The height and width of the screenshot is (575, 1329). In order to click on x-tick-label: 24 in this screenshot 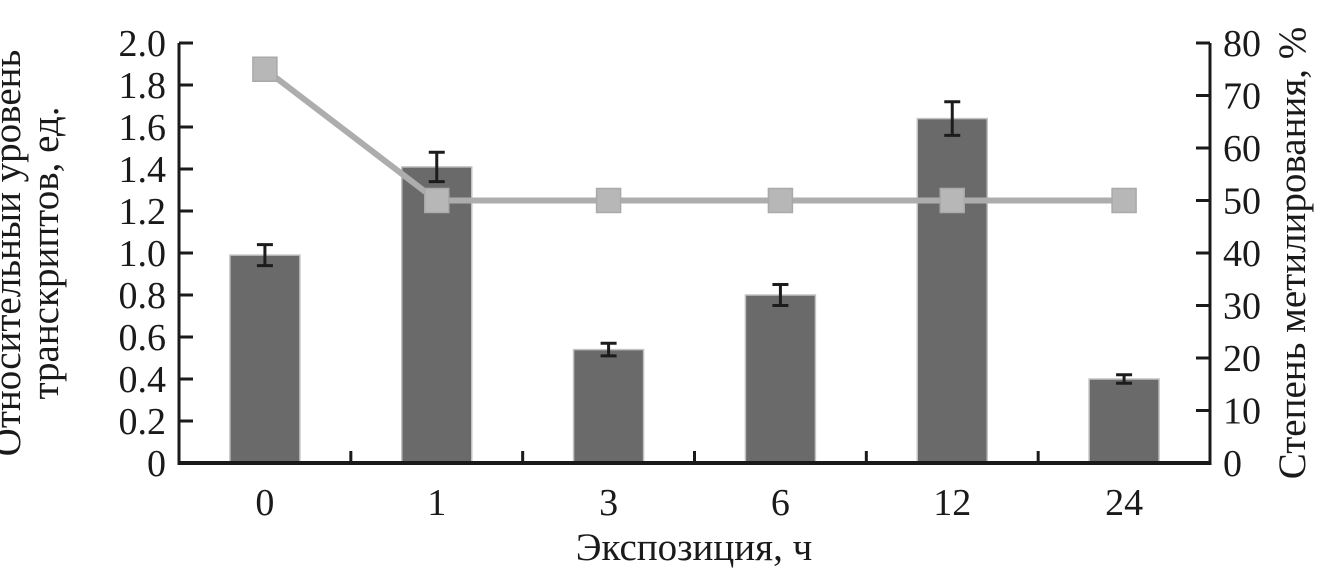, I will do `click(1124, 503)`.